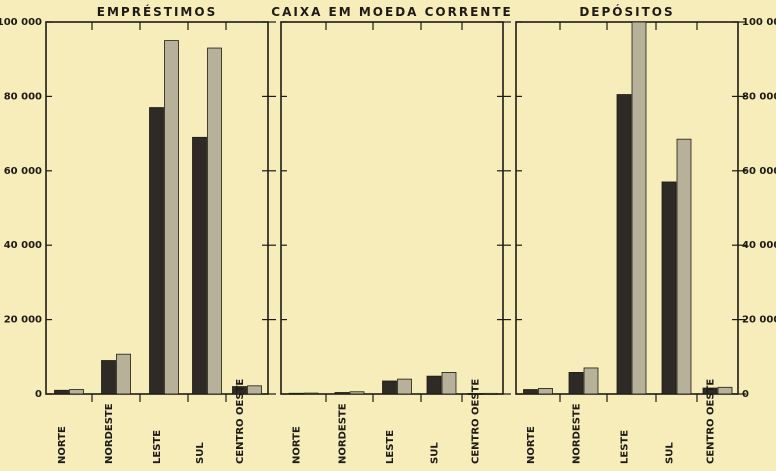 The image size is (776, 471). What do you see at coordinates (626, 11) in the screenshot?
I see `panel-title-depositos: DEPÓSITOS` at bounding box center [626, 11].